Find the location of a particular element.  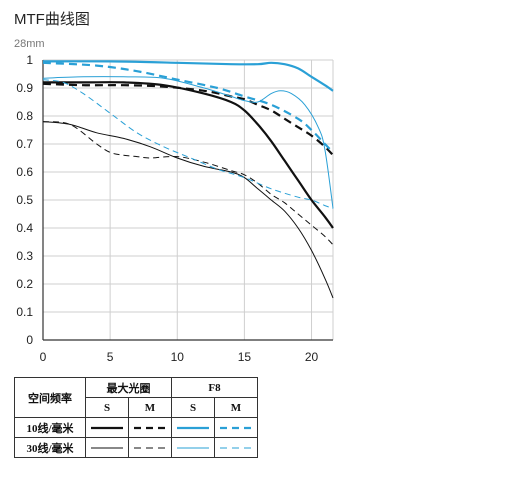

y-tick-label: 0.1 is located at coordinates (24, 312).